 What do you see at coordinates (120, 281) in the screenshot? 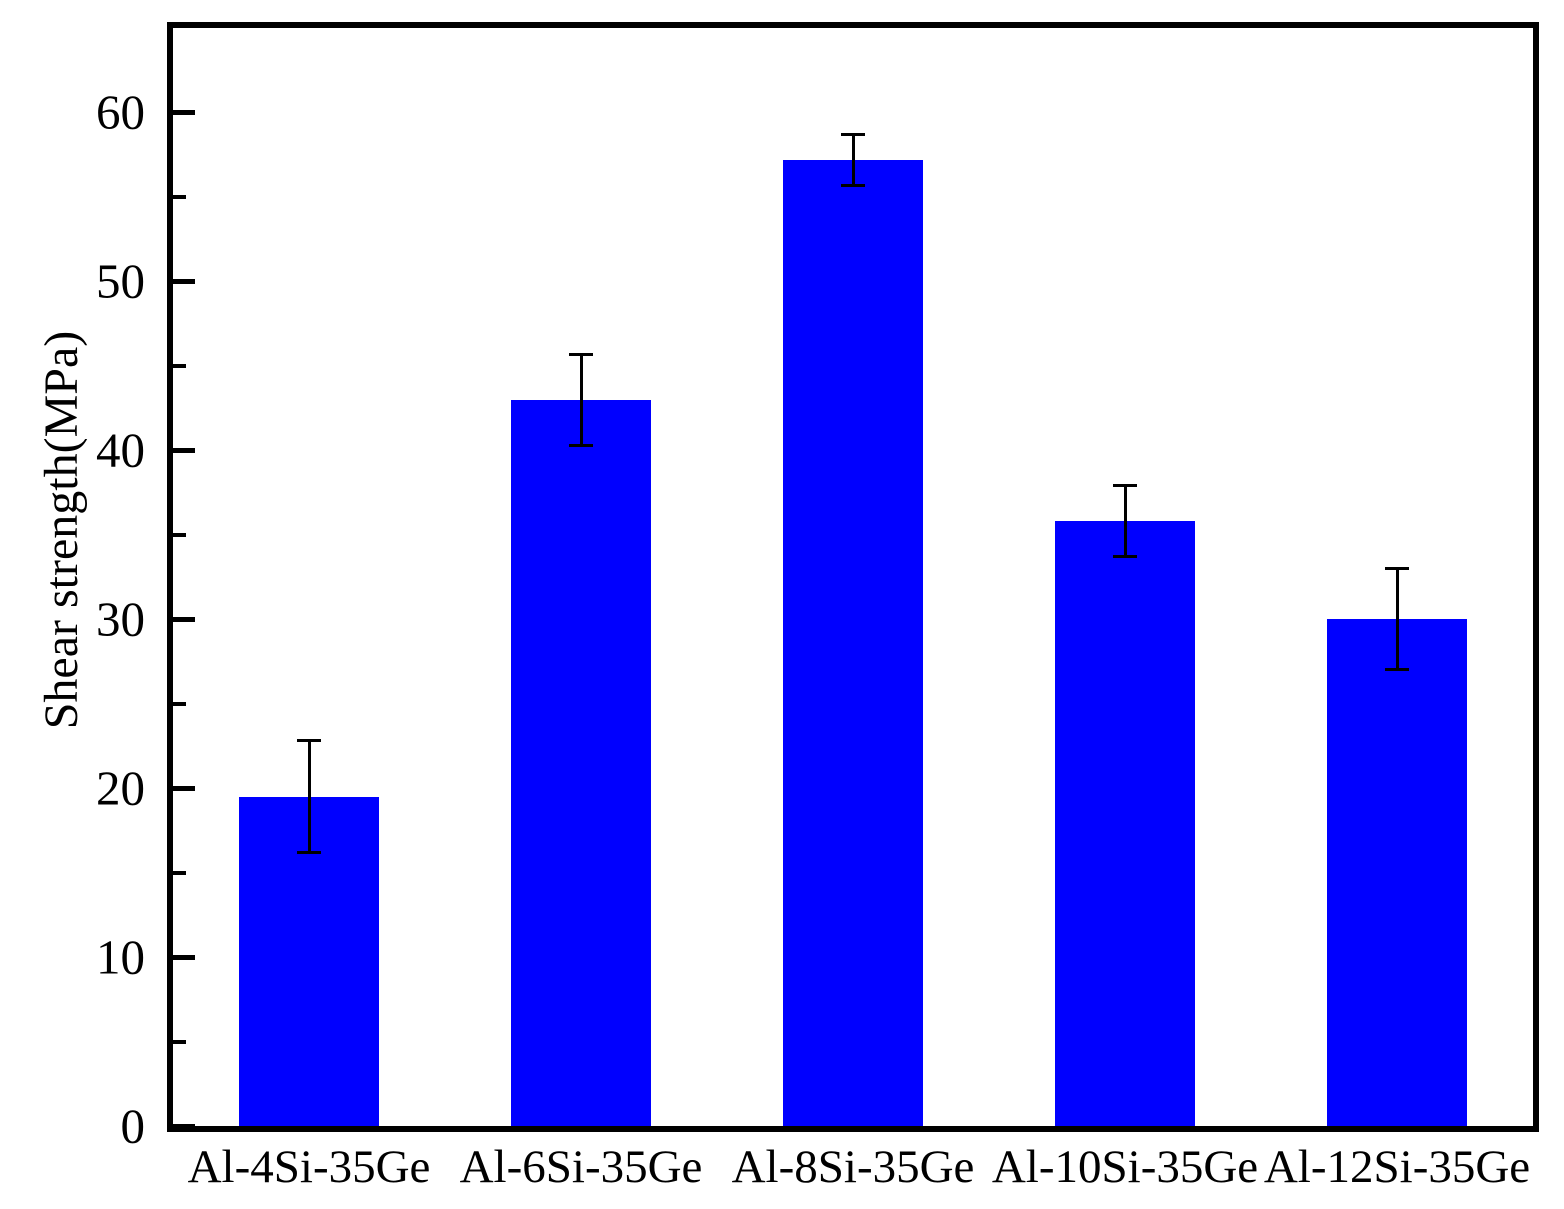
I see `y-tick-label: 50` at bounding box center [120, 281].